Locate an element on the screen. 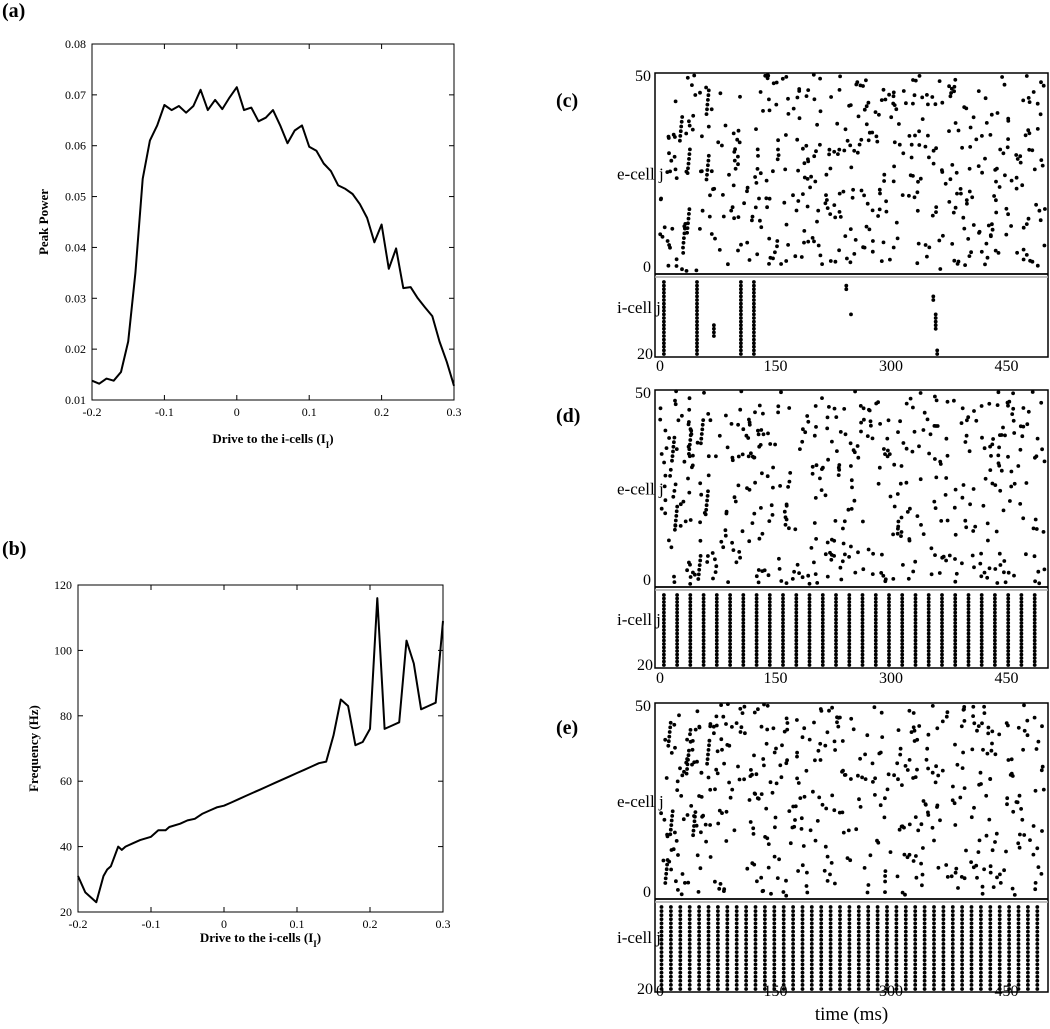 The width and height of the screenshot is (1050, 1029). raster-frame-c is located at coordinates (851, 215).